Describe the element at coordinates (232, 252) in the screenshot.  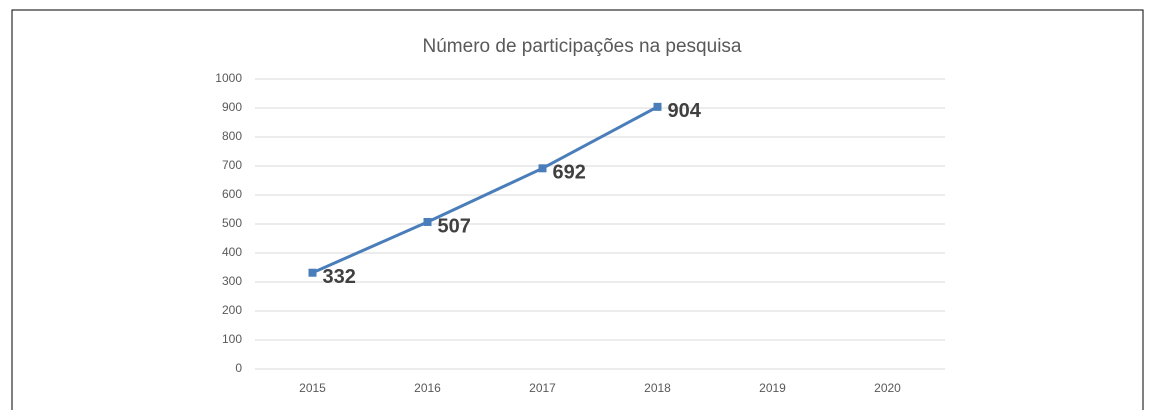
I see `y-tick-label: 400` at that location.